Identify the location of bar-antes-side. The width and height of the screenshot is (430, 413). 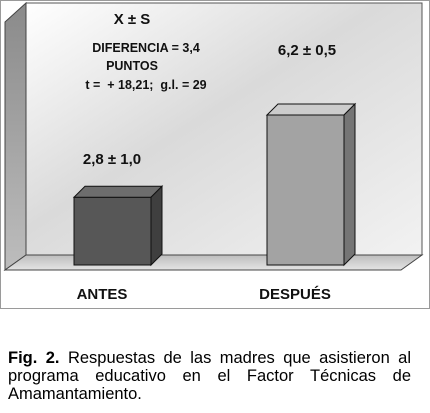
(156, 226).